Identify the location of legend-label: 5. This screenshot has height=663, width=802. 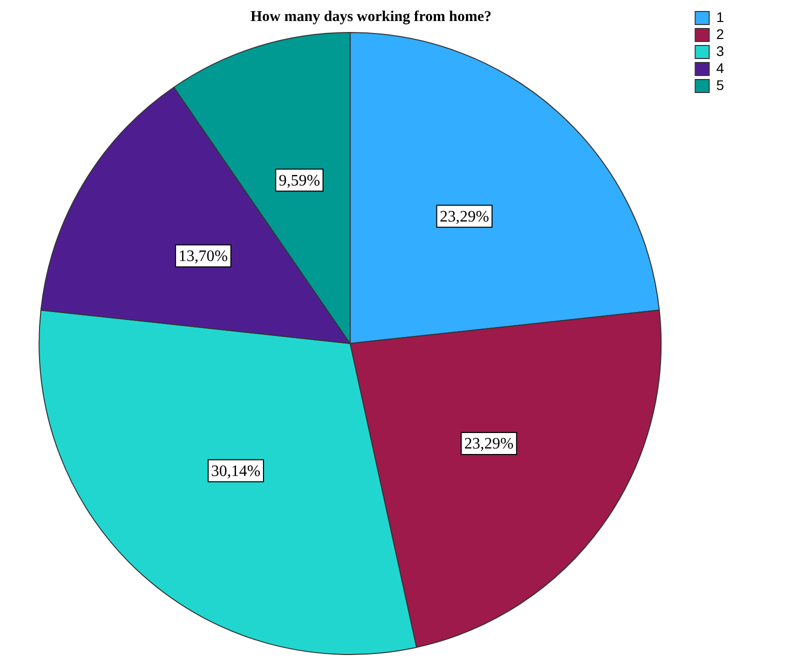
(720, 84).